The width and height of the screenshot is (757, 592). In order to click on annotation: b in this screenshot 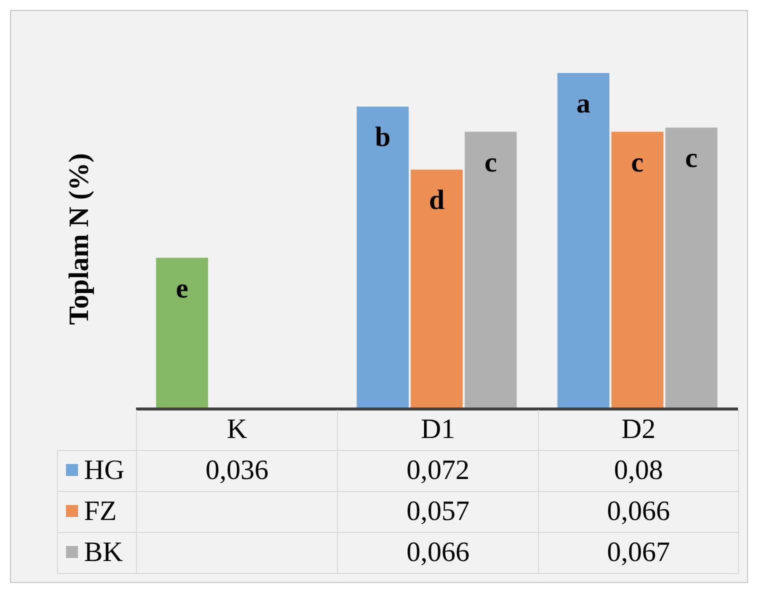, I will do `click(382, 138)`.